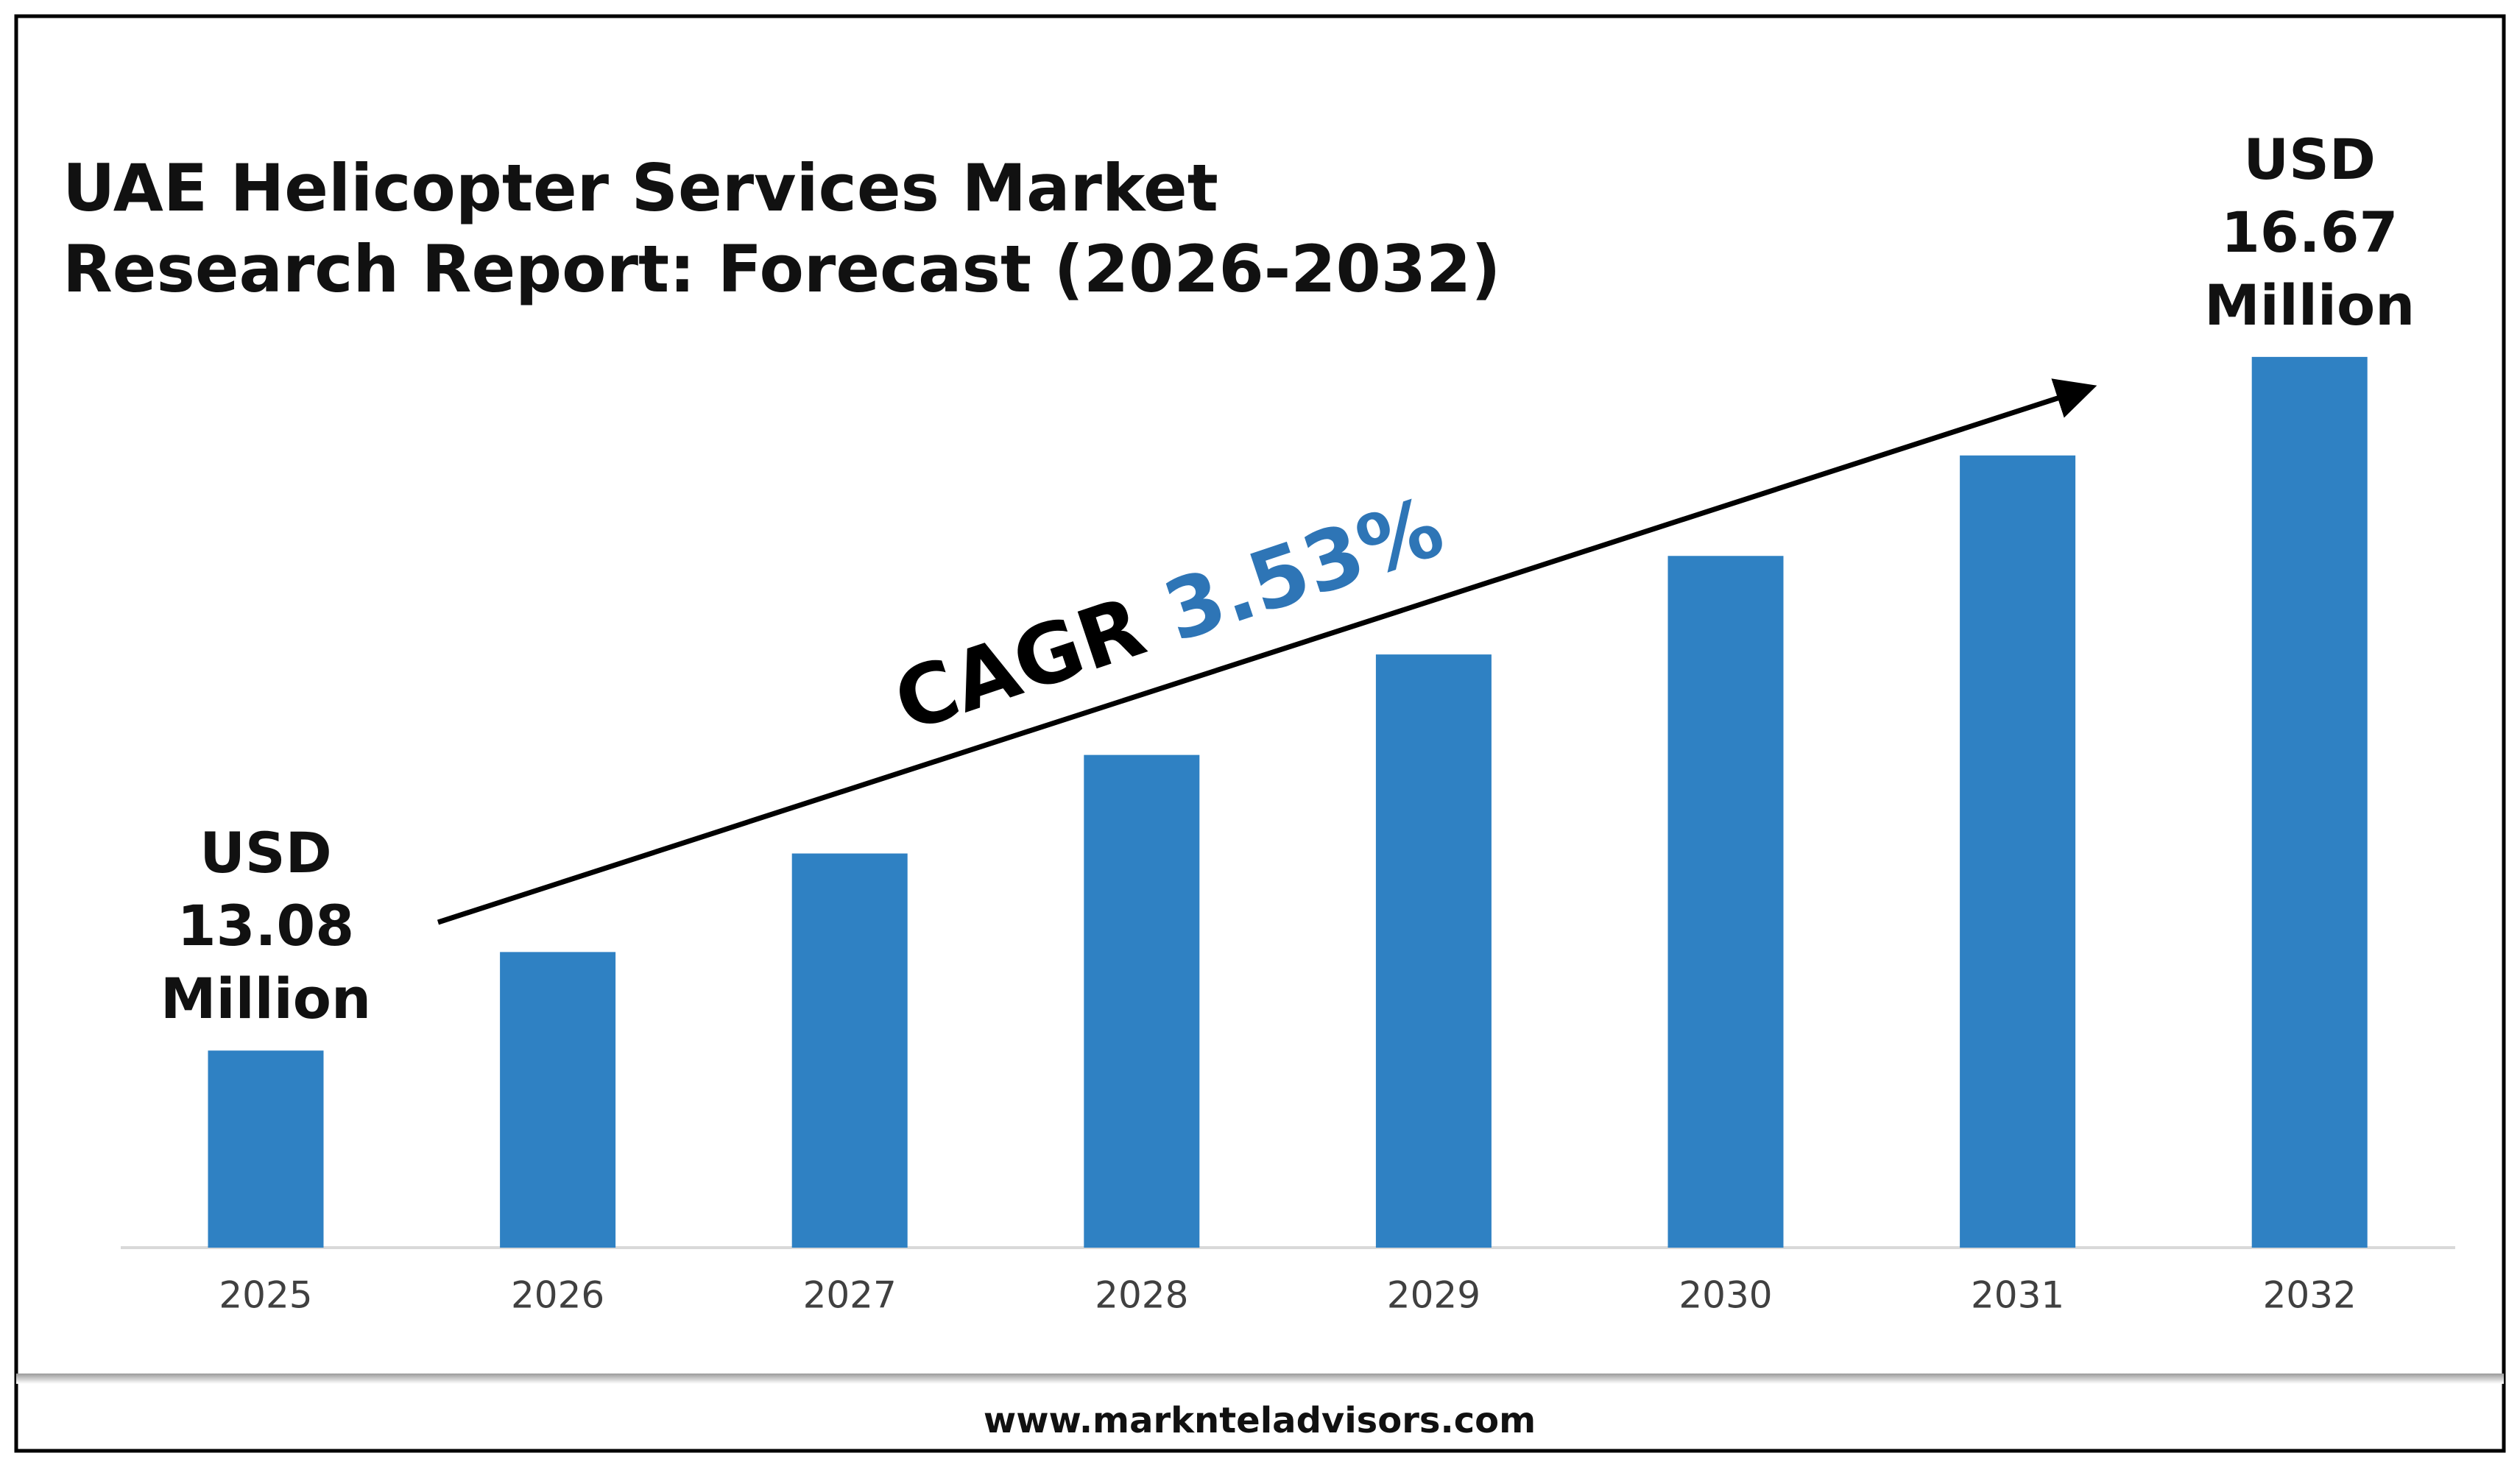 The image size is (2520, 1467). What do you see at coordinates (1725, 1295) in the screenshot?
I see `x-tick-label: 2030` at bounding box center [1725, 1295].